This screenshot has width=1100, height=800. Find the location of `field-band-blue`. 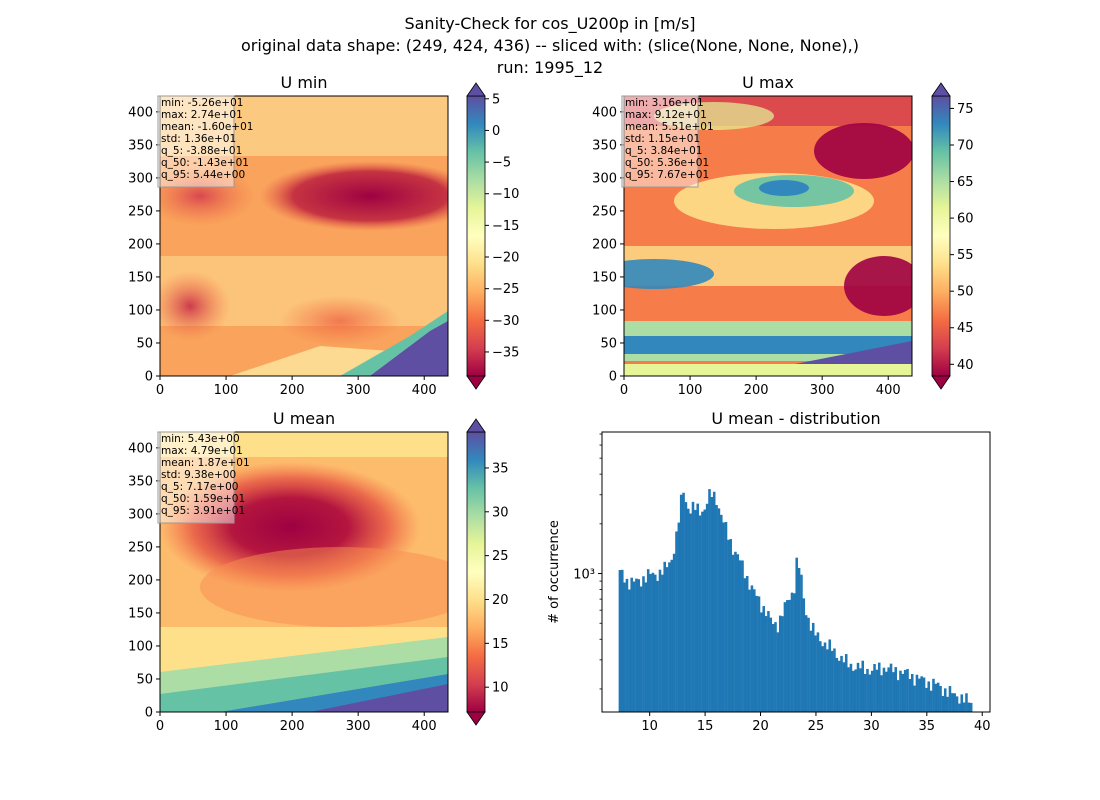

field-band-blue is located at coordinates (784, 188).